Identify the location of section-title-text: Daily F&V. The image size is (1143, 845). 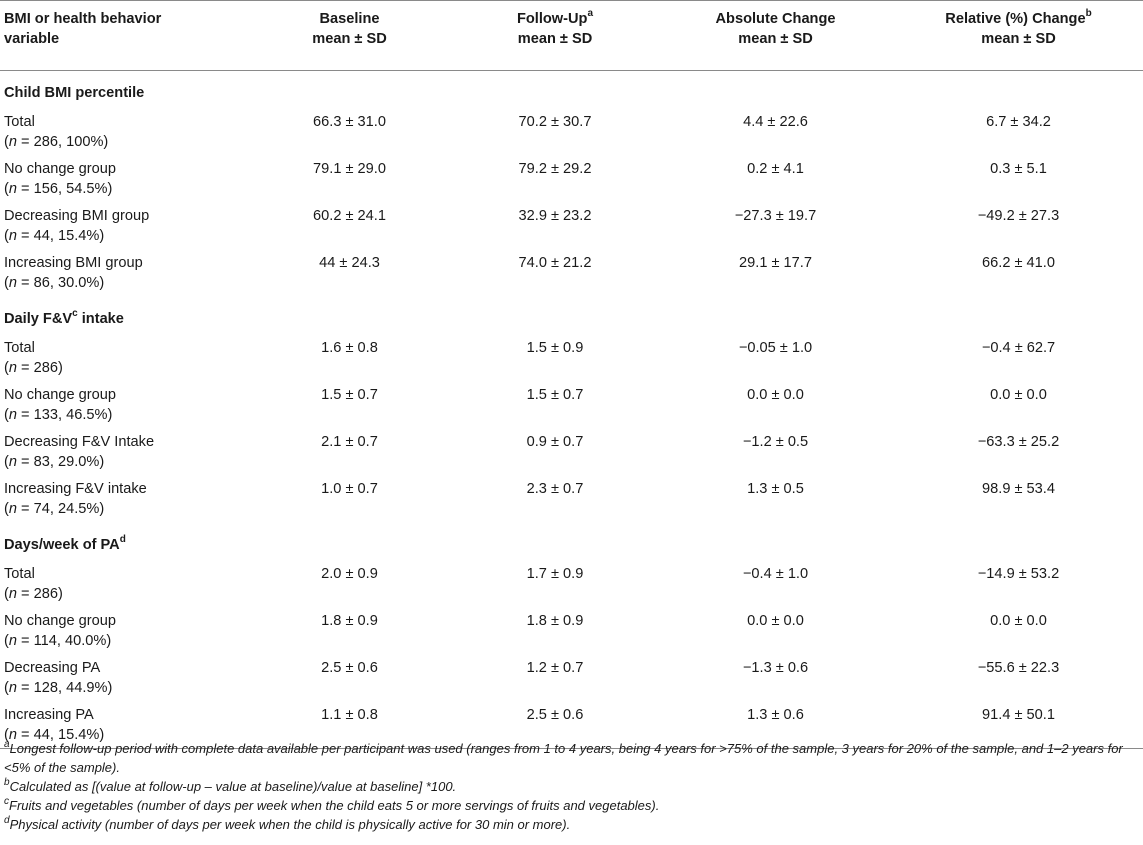
(38, 318).